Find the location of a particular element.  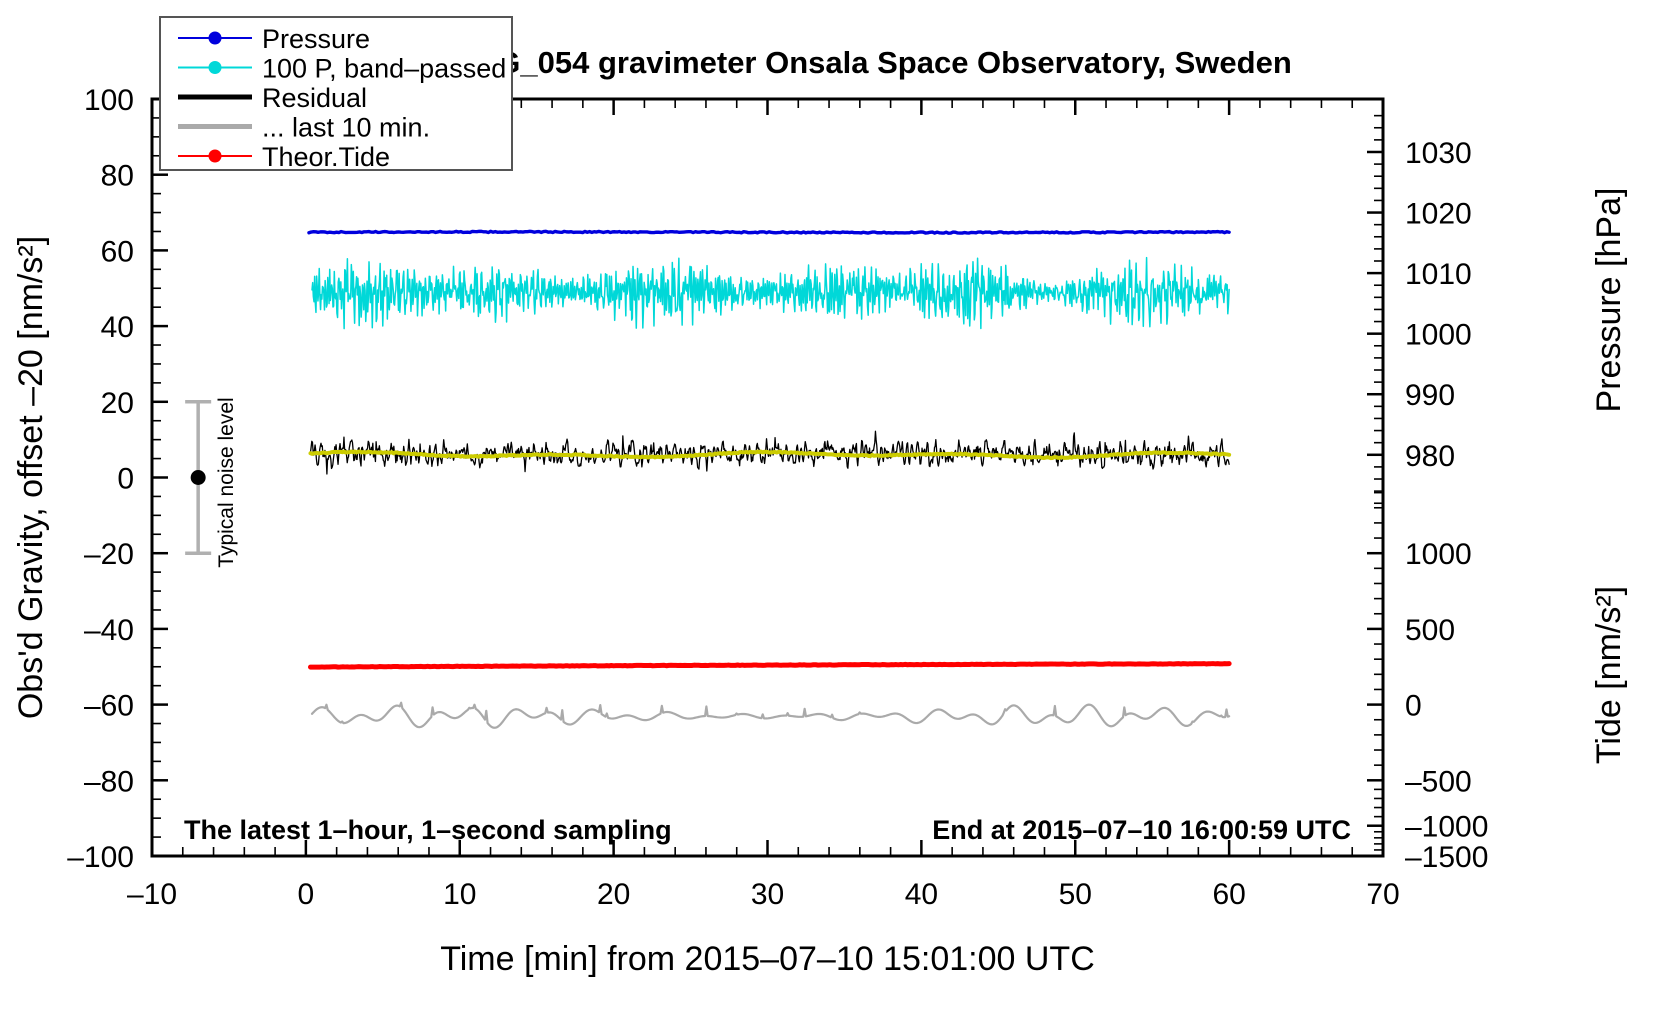

tide-tick-label: 0 is located at coordinates (1413, 706).